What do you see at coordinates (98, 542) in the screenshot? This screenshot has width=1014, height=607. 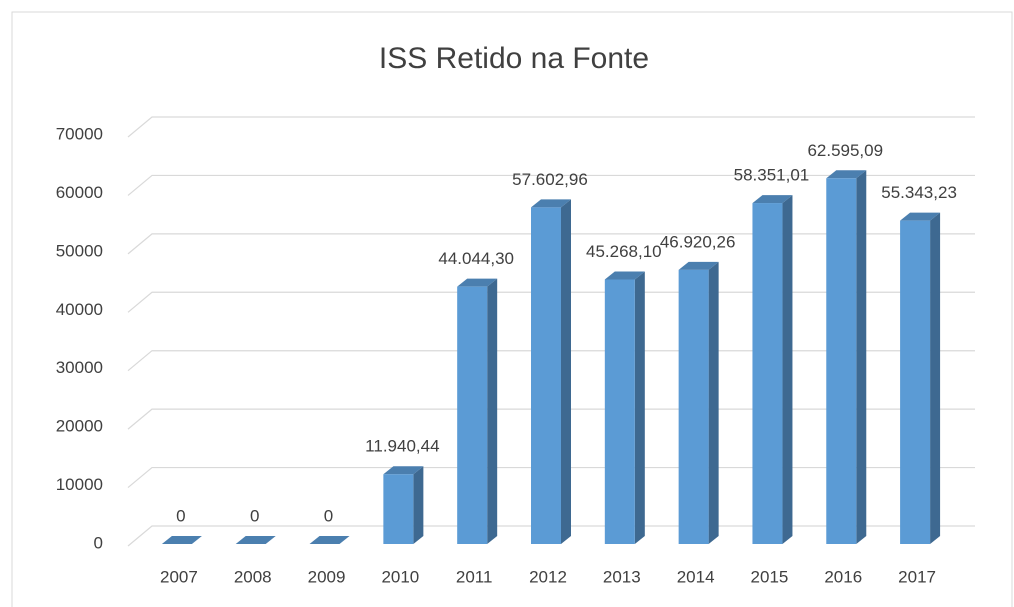 I see `y-tick-label: 0` at bounding box center [98, 542].